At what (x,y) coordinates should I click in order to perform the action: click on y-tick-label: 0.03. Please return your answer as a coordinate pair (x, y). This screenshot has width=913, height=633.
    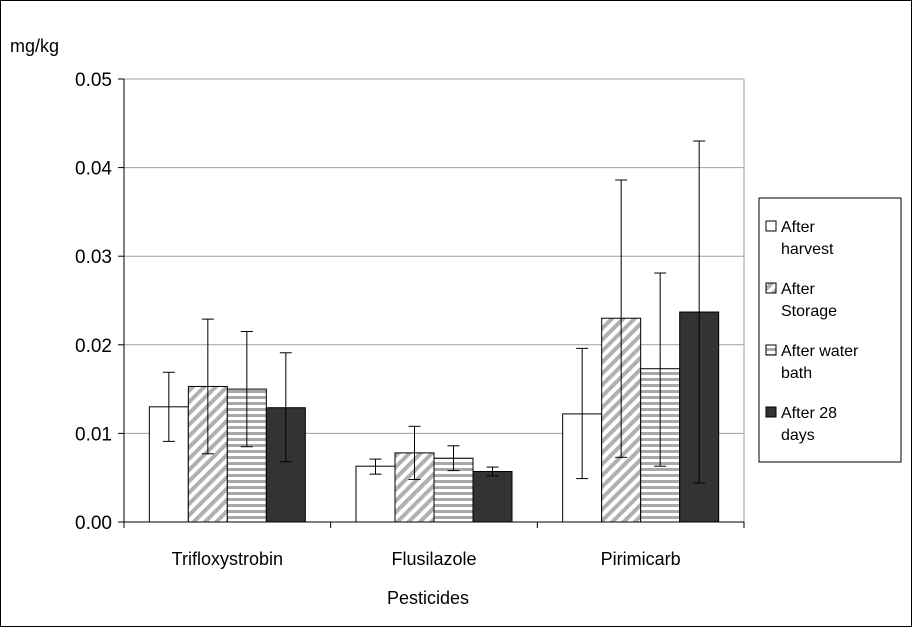
    Looking at the image, I should click on (93, 257).